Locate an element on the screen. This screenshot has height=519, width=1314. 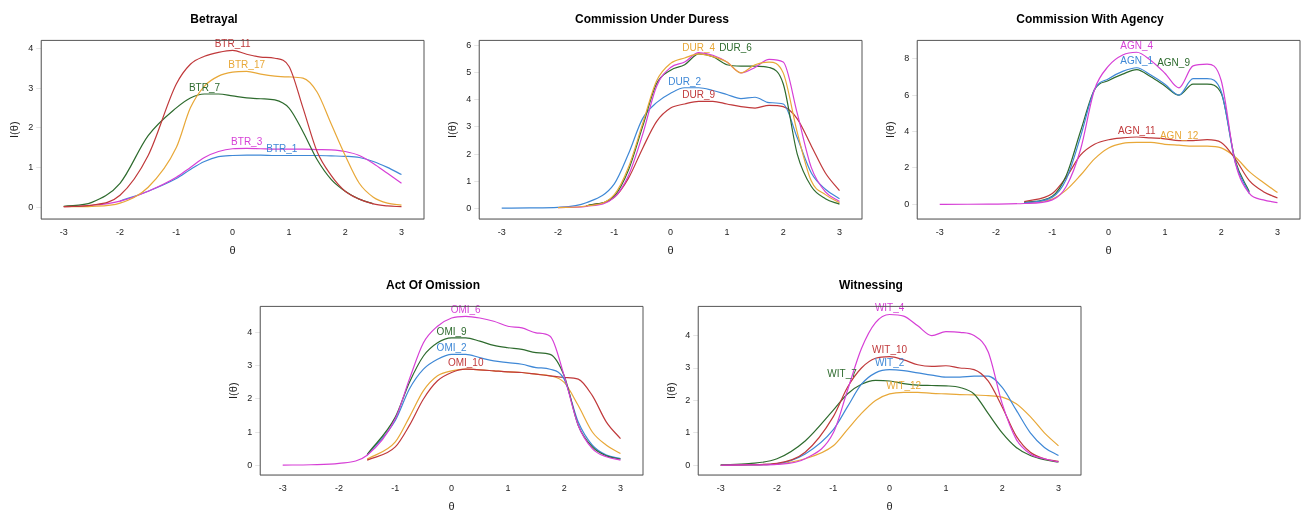
series-label: AGN_4 is located at coordinates (1137, 45).